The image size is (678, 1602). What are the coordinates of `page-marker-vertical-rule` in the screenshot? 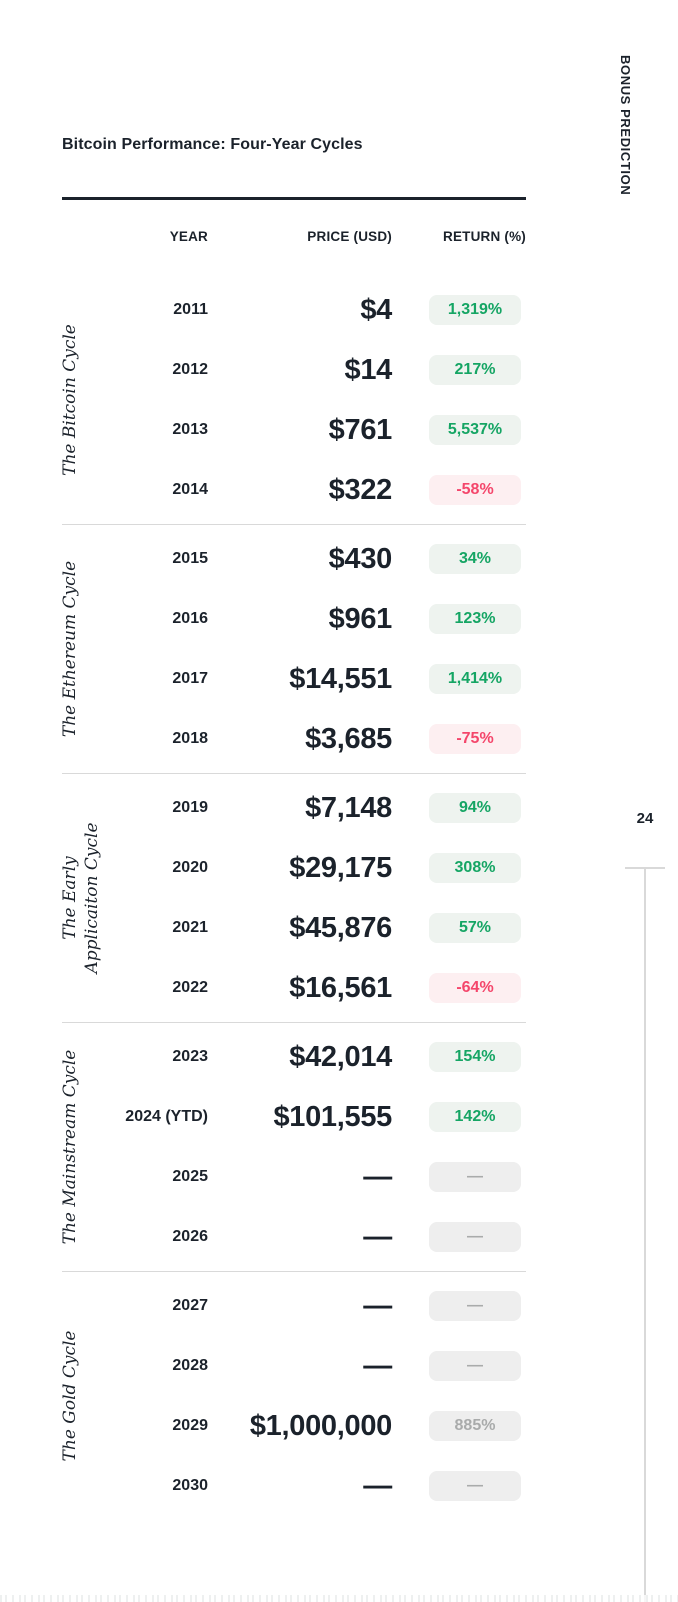 It's located at (645, 1234).